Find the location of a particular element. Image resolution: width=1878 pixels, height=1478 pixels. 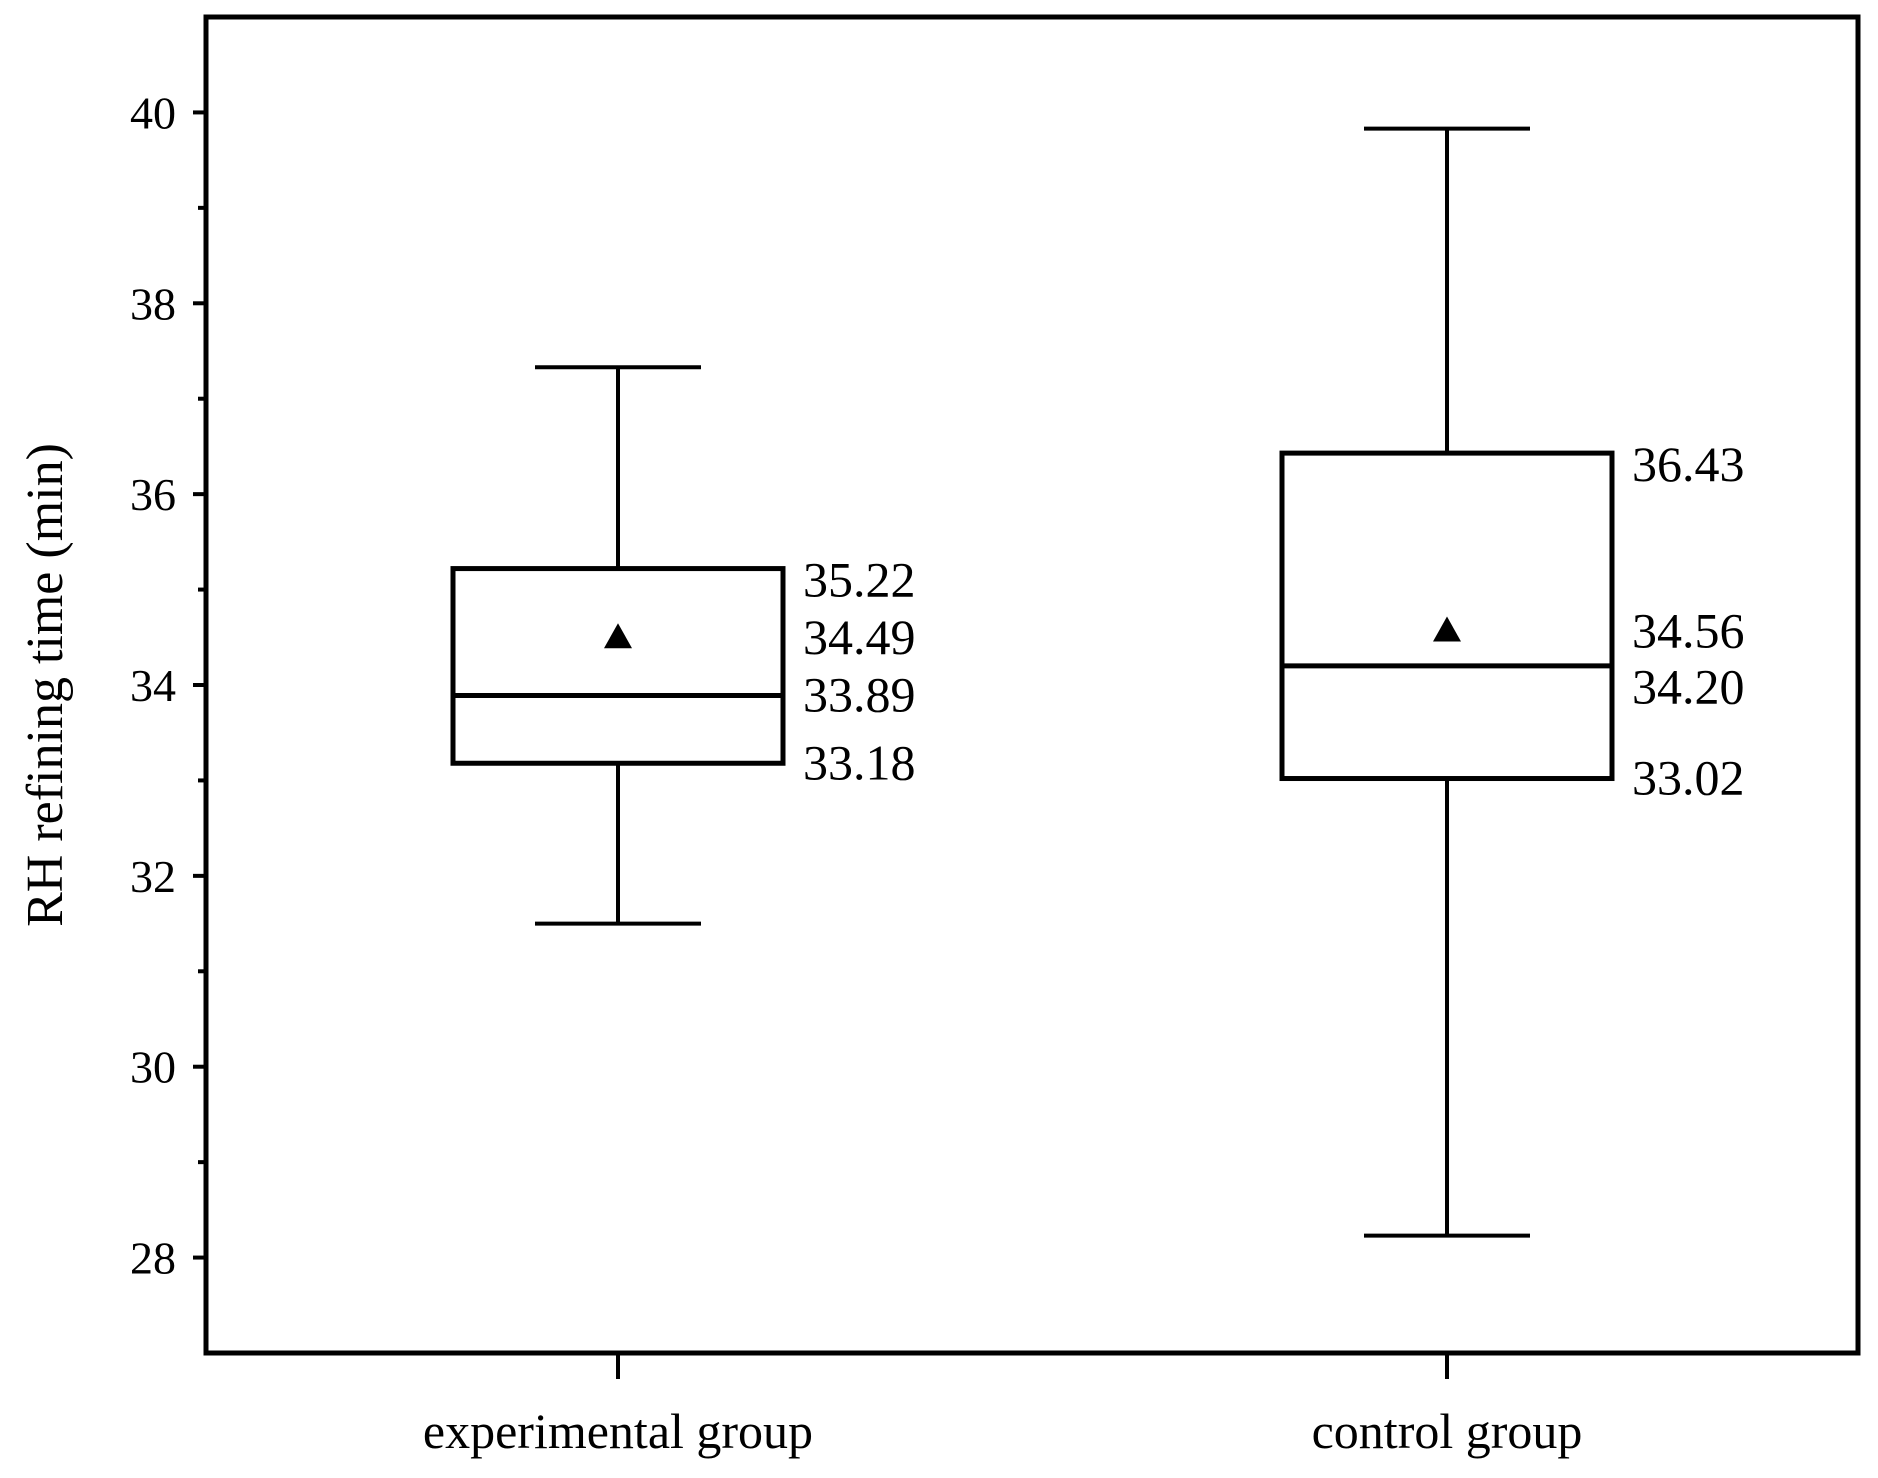

mean-value-label: 34.56 is located at coordinates (1688, 631).